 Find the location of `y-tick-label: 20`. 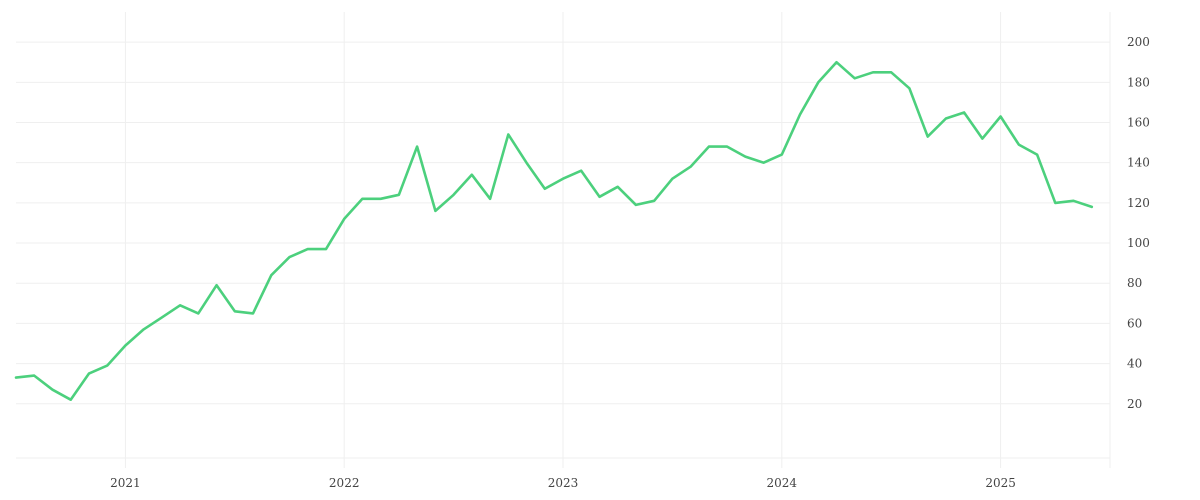

y-tick-label: 20 is located at coordinates (1134, 404).